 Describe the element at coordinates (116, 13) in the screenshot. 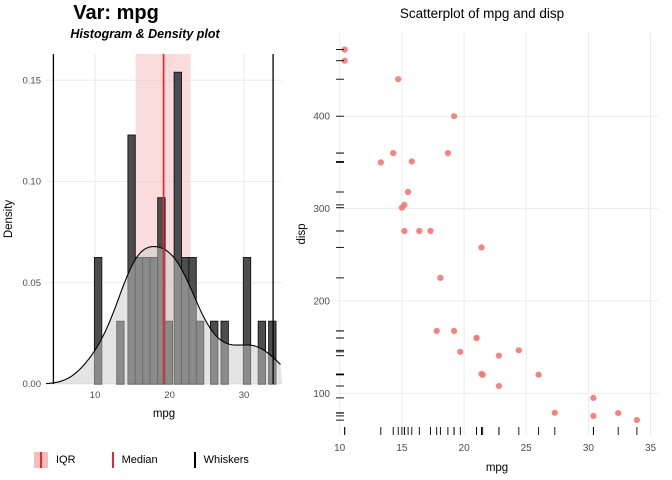

I see `histogram-title: Var: mpg` at that location.